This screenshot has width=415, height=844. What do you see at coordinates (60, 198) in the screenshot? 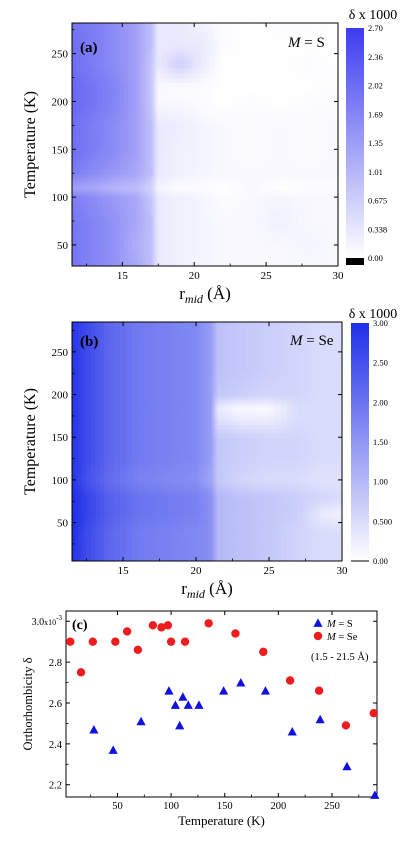
I see `y-tick-label: 100` at bounding box center [60, 198].